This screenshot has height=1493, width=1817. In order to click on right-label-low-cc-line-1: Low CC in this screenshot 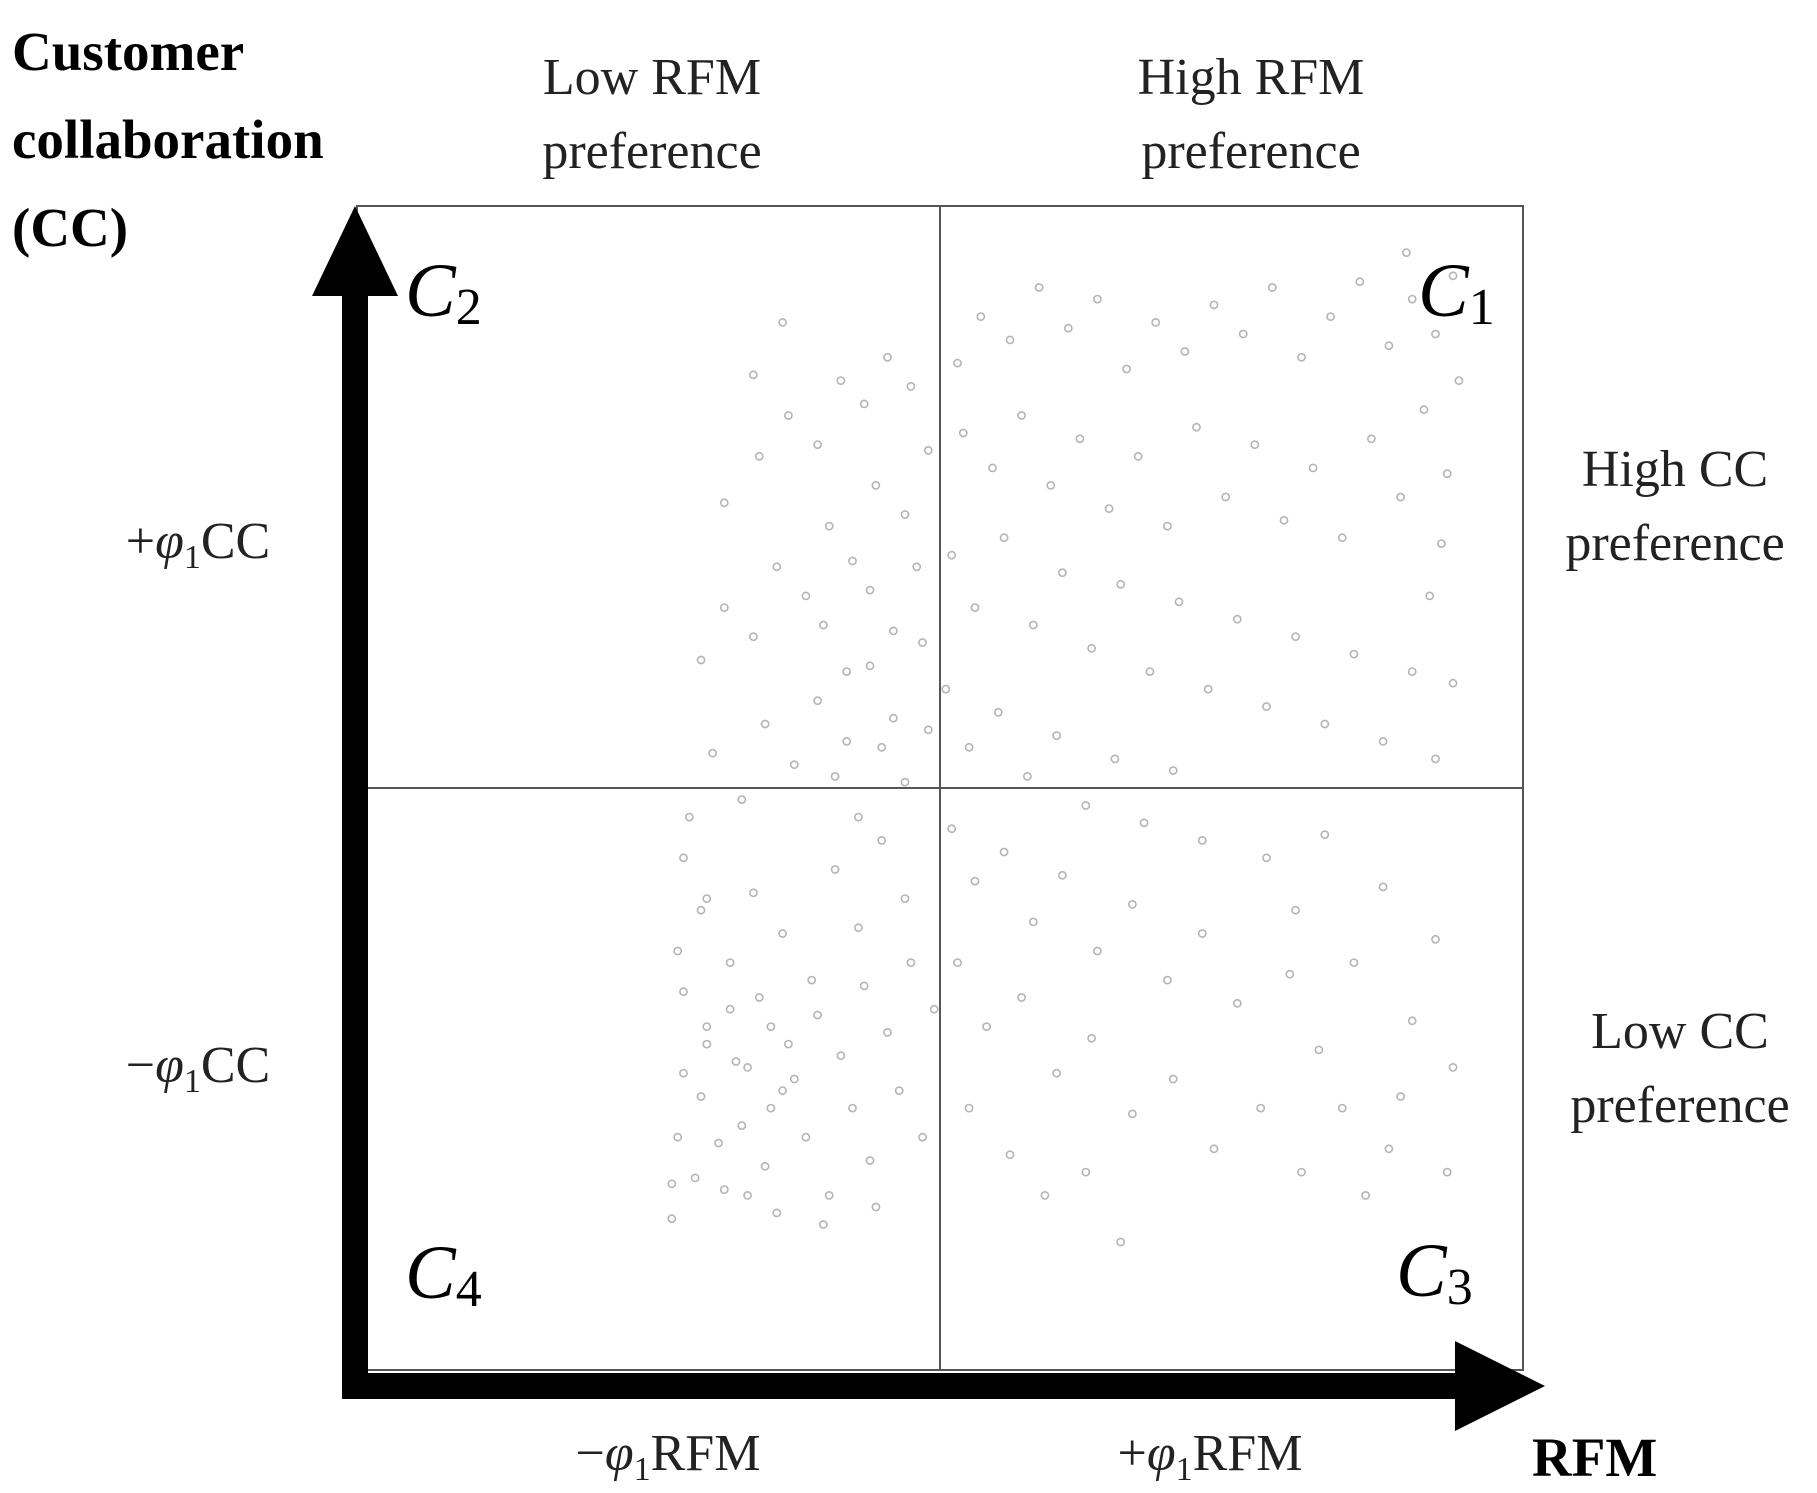, I will do `click(1680, 1031)`.